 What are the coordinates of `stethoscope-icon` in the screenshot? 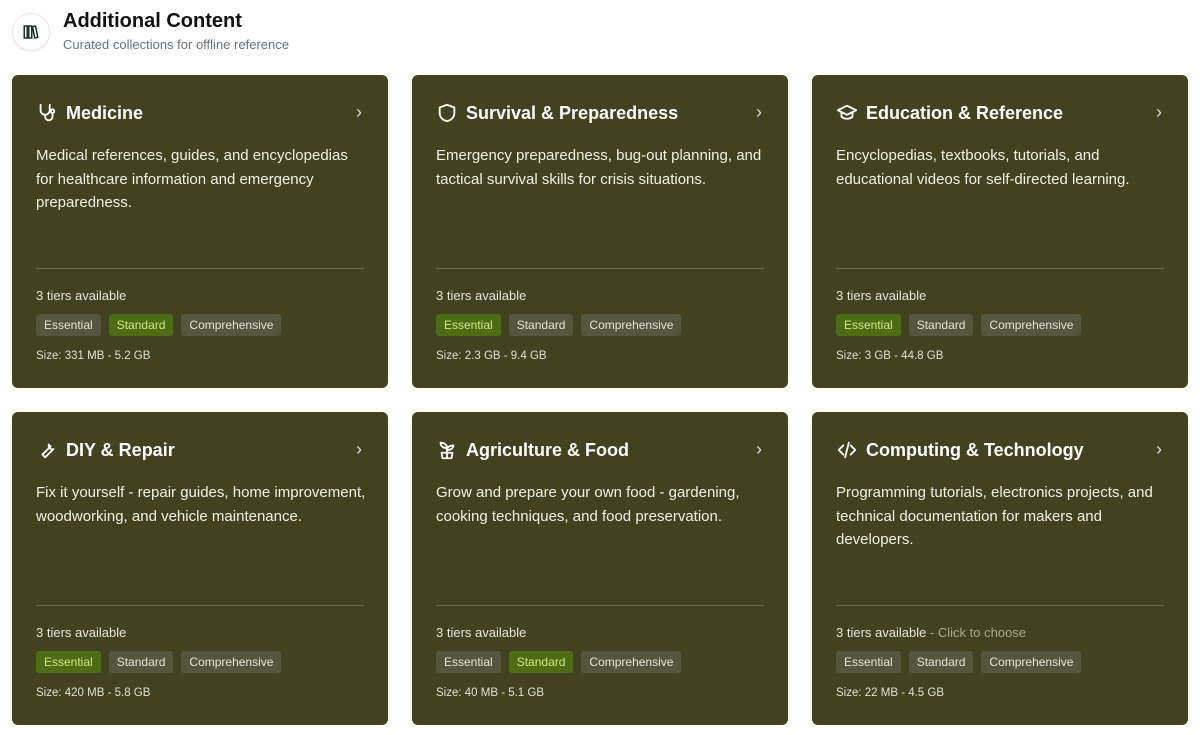 It's located at (47, 112).